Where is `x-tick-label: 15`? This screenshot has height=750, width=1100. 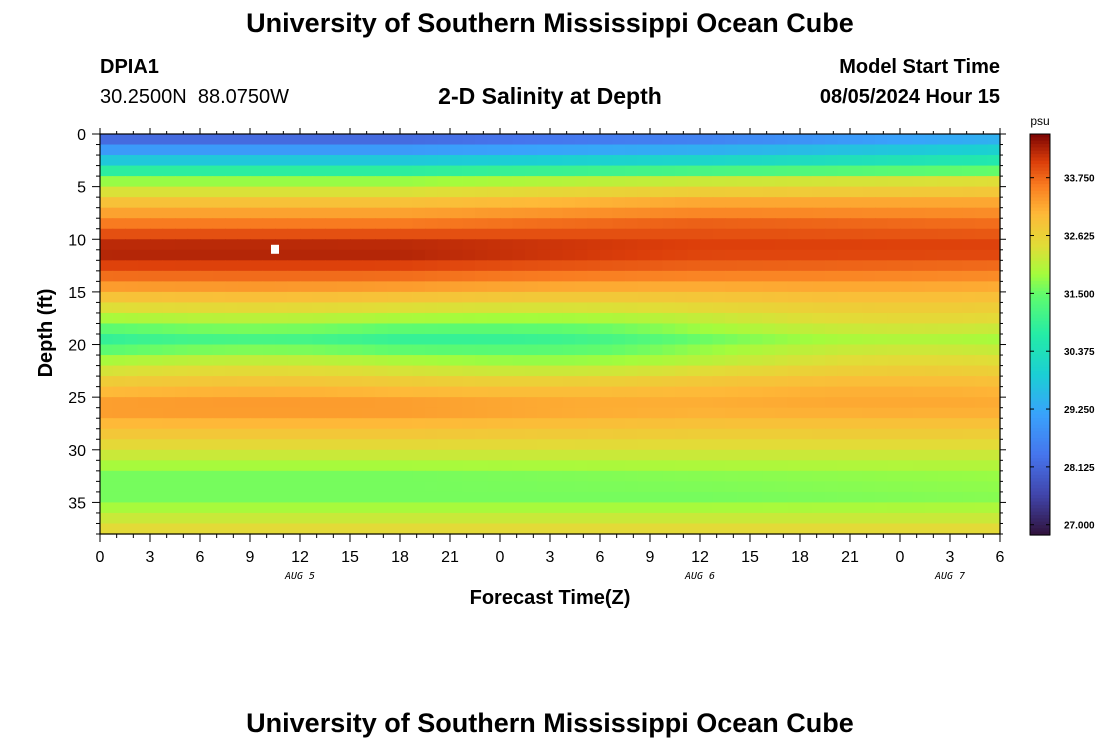 x-tick-label: 15 is located at coordinates (350, 557).